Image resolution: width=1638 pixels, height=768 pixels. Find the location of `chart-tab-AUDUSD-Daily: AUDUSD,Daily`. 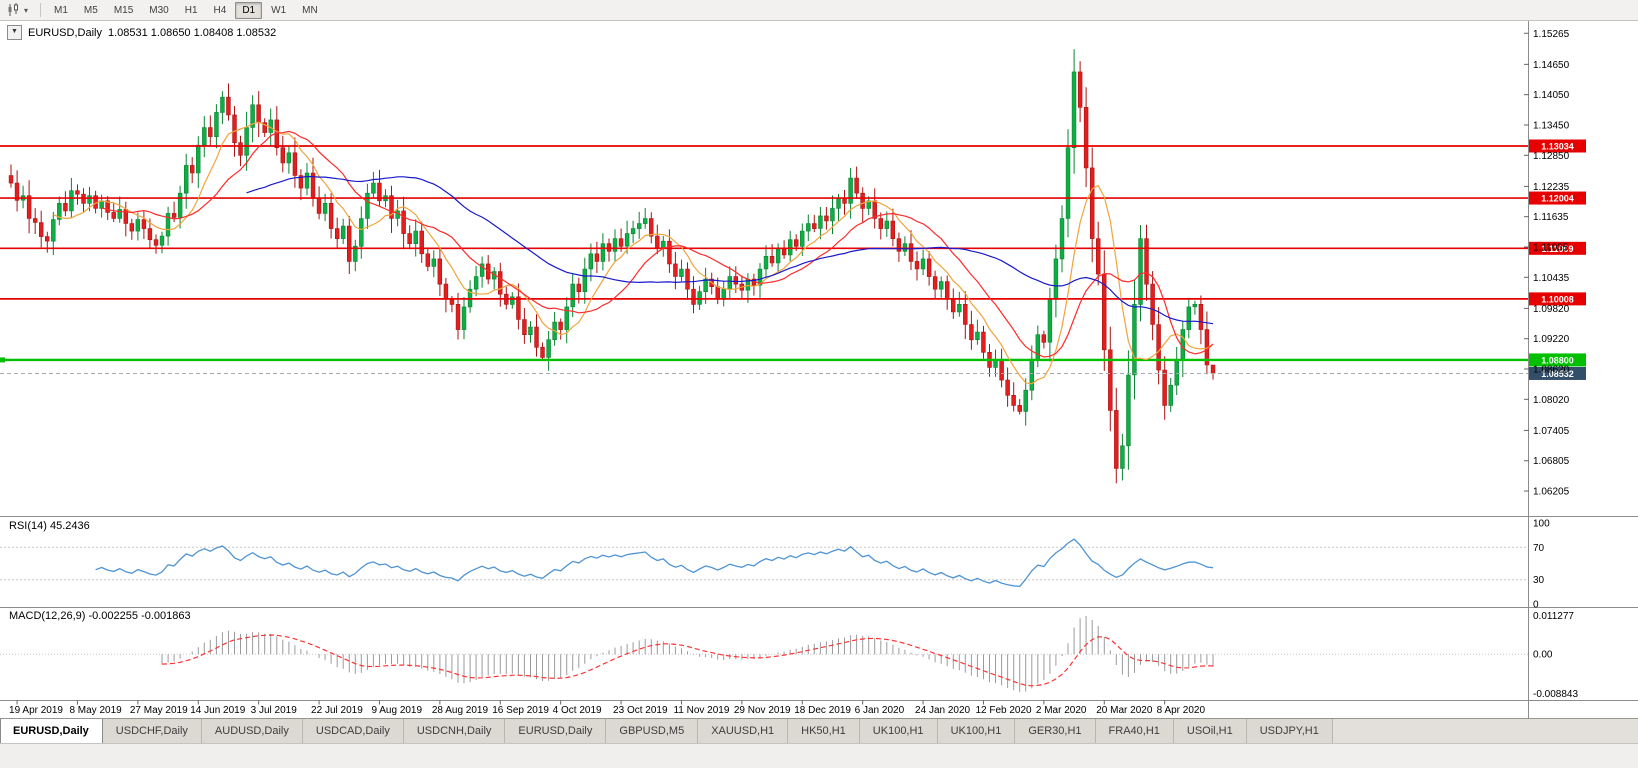

chart-tab-AUDUSD-Daily: AUDUSD,Daily is located at coordinates (252, 731).